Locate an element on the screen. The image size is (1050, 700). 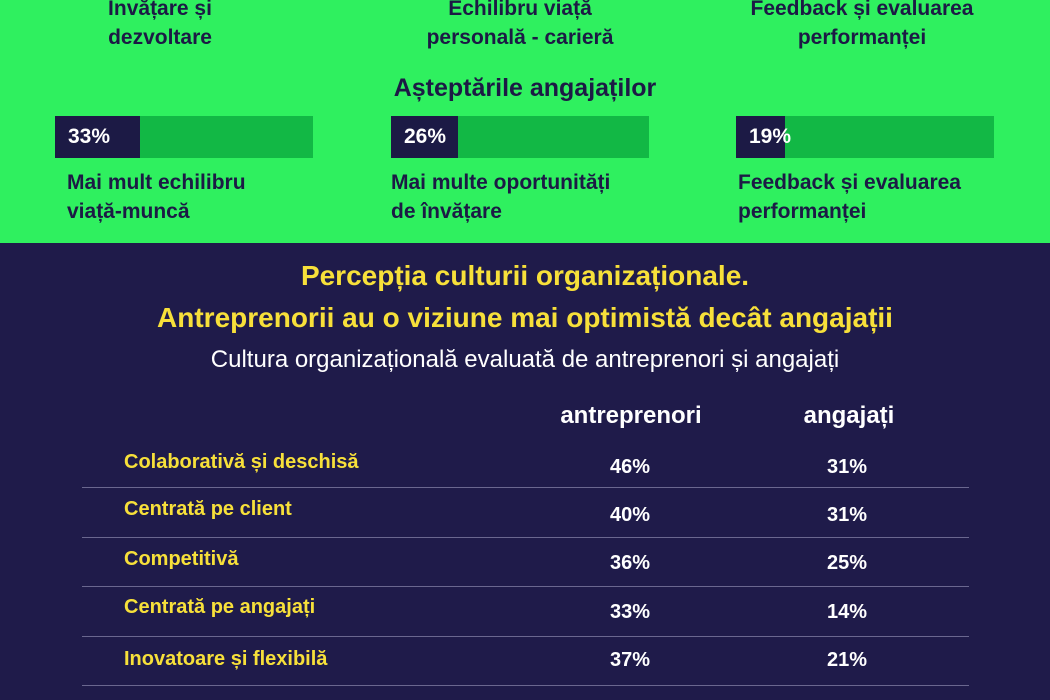
cell-entrepreneurs: 36% is located at coordinates (630, 563).